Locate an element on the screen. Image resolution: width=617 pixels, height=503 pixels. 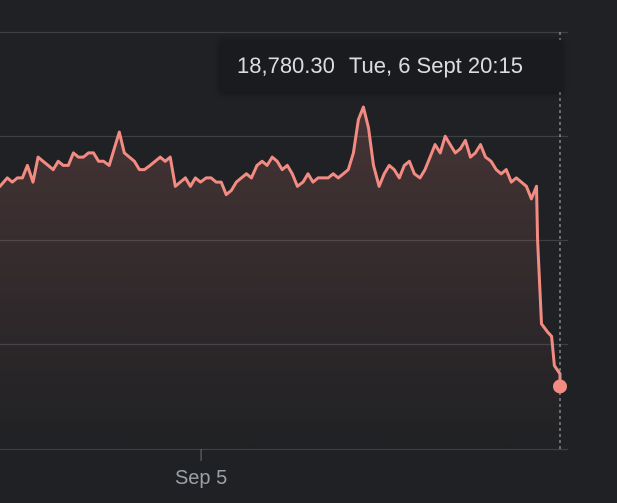
tooltip-datetime: Tue, 6 Sept 20:15 is located at coordinates (435, 65).